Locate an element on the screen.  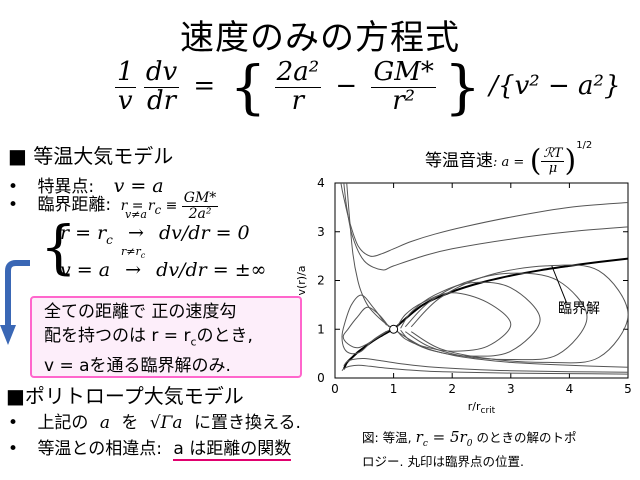
critical-fraction: GM* 2a² is located at coordinates (200, 205).